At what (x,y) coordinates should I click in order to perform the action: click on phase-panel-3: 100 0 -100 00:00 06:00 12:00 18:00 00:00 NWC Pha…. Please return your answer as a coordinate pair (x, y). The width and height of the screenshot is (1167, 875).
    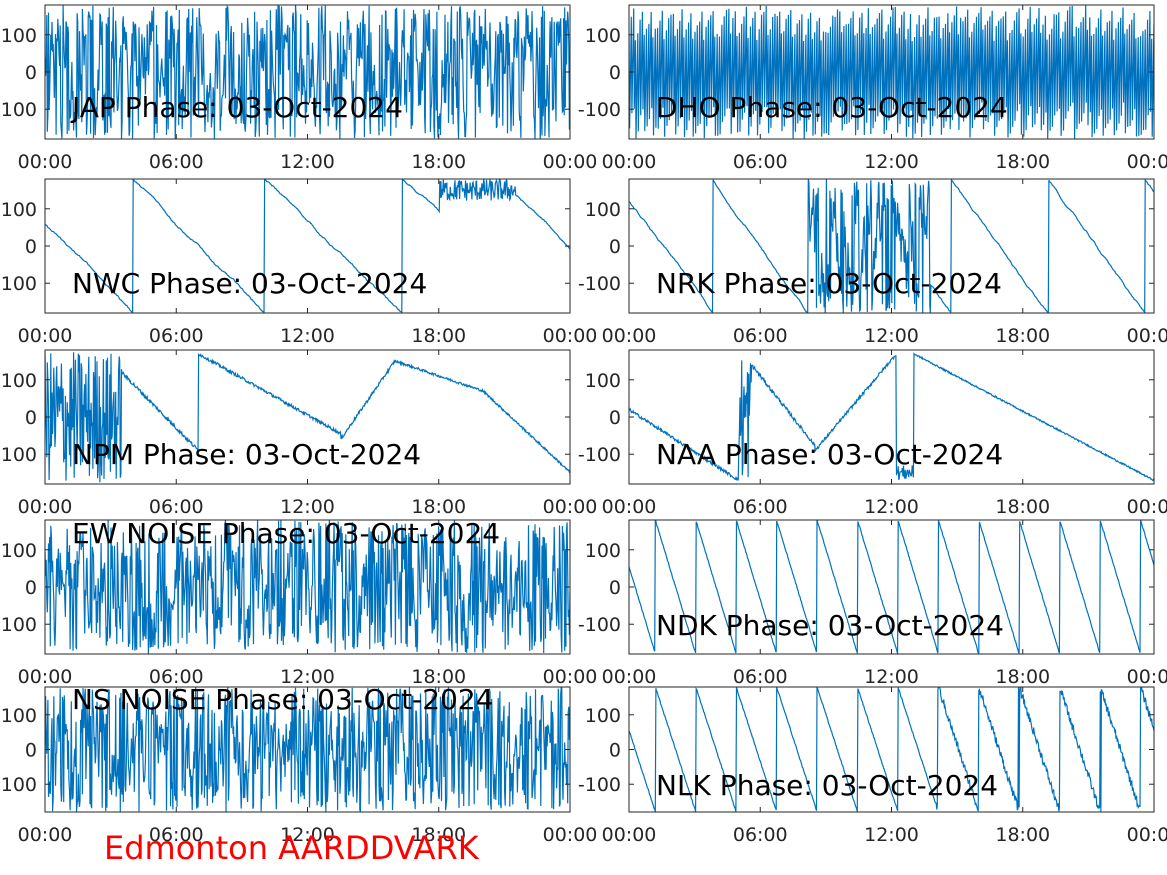
    Looking at the image, I should click on (299, 262).